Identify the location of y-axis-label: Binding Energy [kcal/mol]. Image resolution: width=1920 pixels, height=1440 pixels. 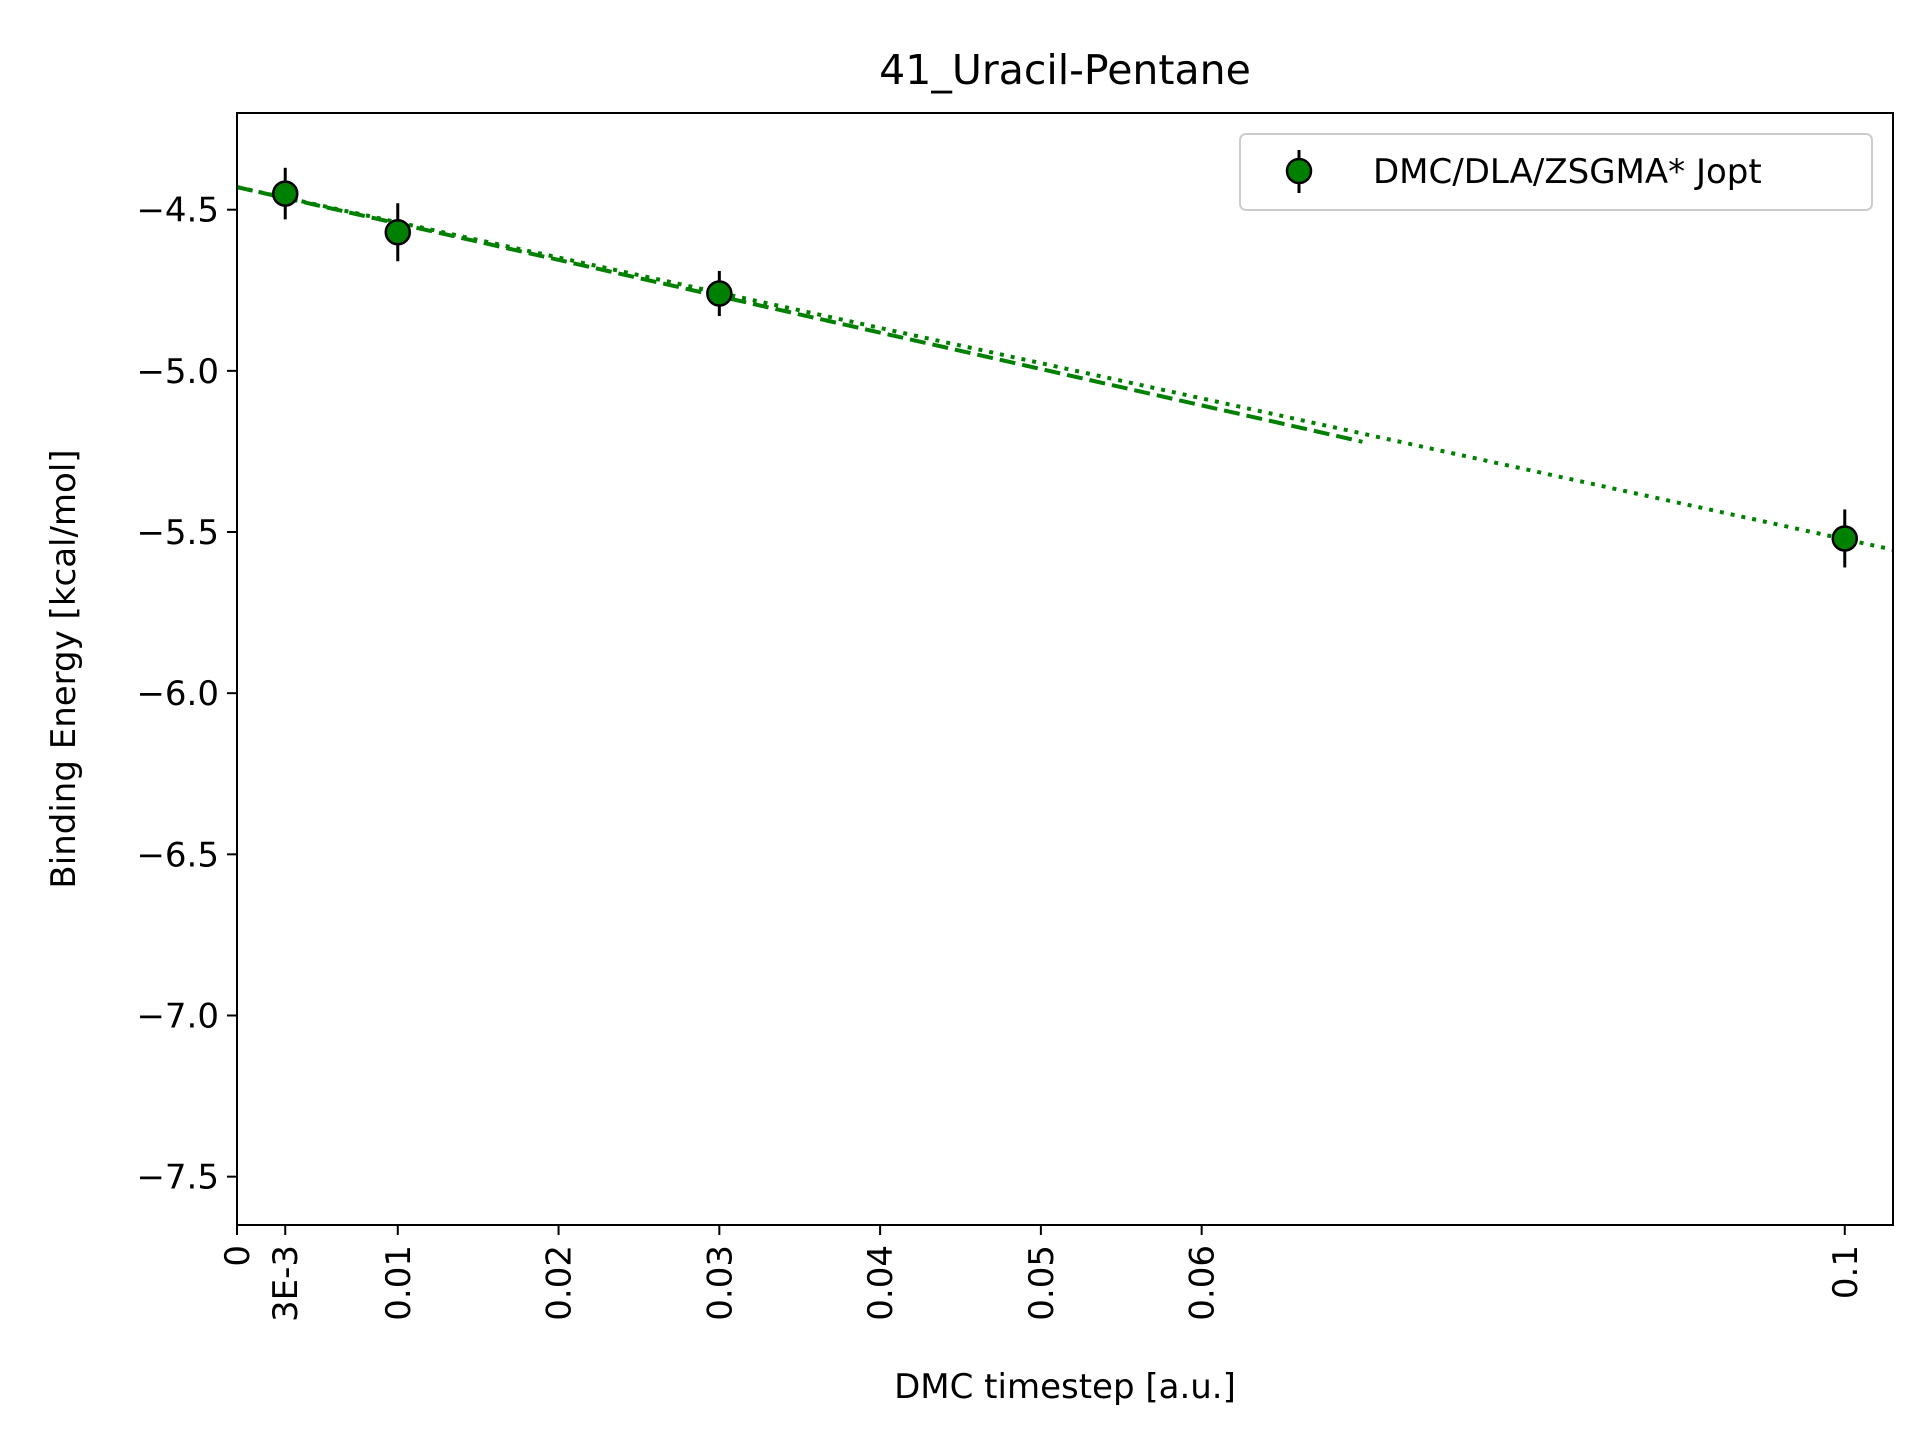
(64, 668).